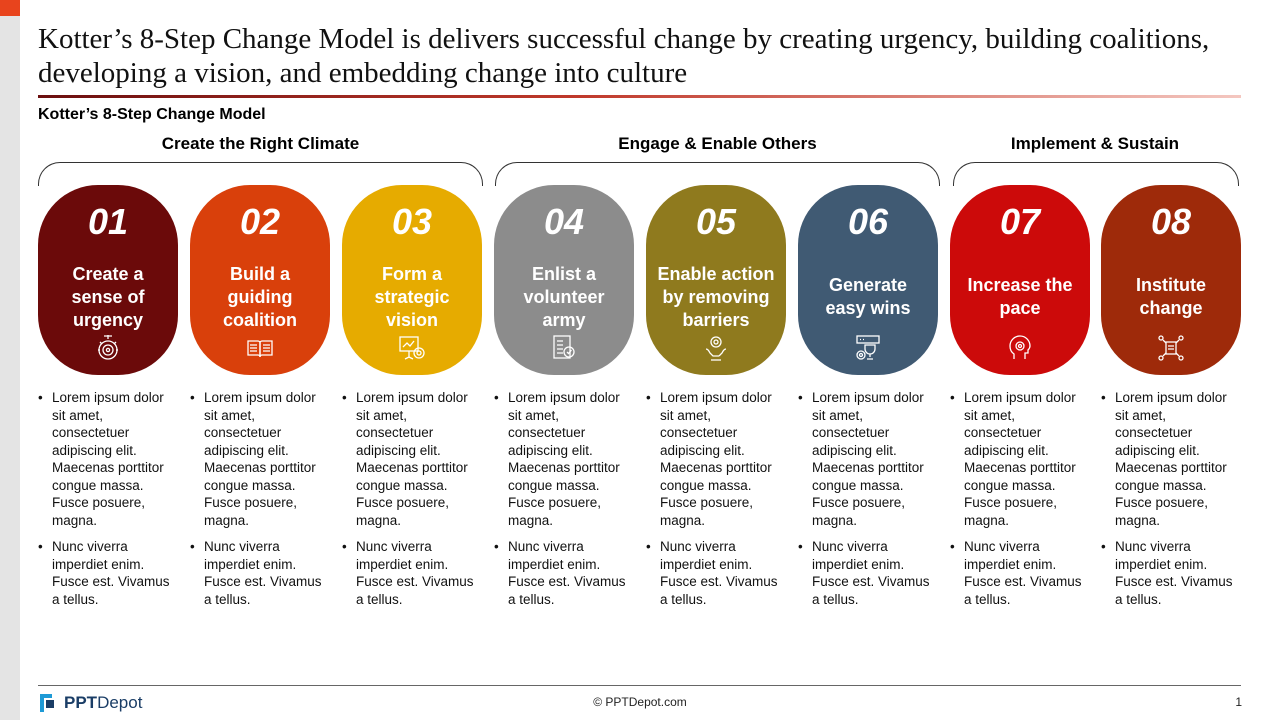 The width and height of the screenshot is (1280, 720). What do you see at coordinates (716, 221) in the screenshot?
I see `step-number: 05` at bounding box center [716, 221].